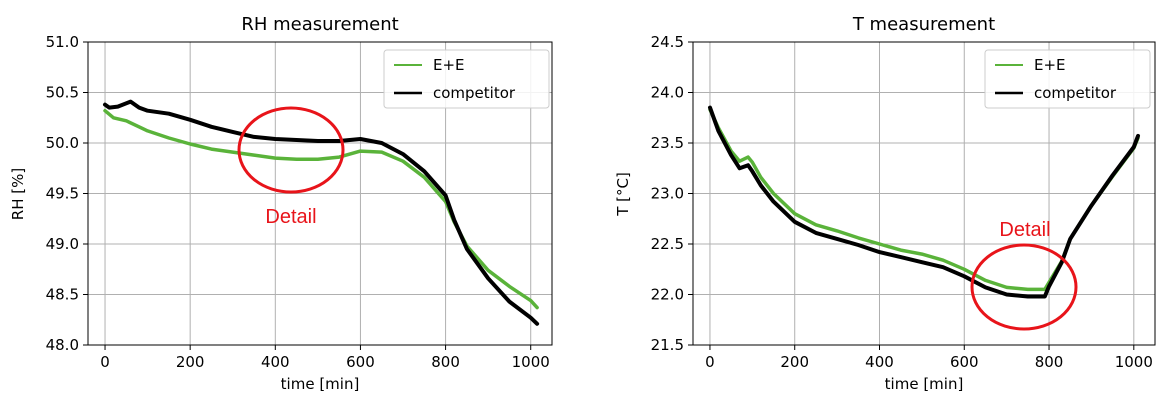  I want to click on t-x-tick-label: 800, so click(1049, 362).